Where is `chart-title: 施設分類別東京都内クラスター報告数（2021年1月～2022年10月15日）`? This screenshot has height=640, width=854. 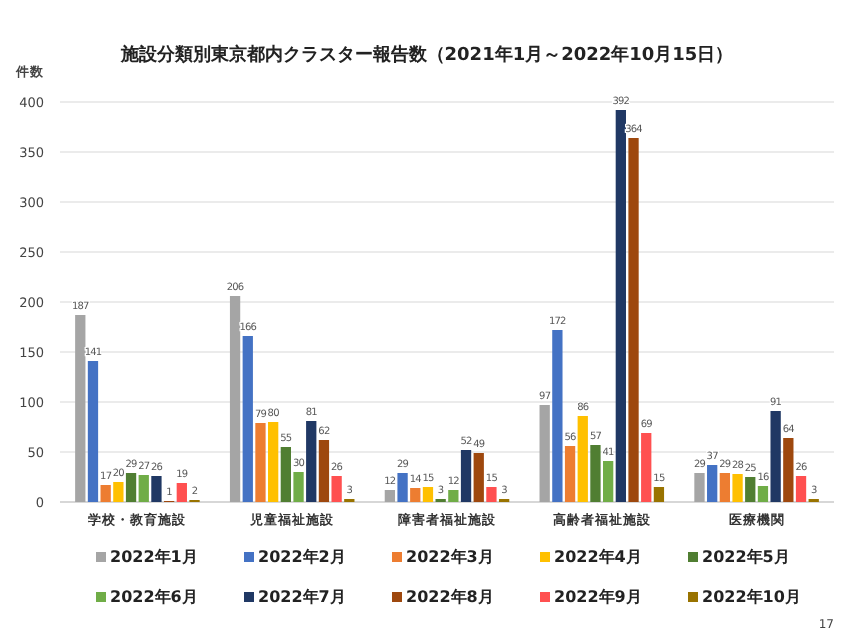
chart-title: 施設分類別東京都内クラスター報告数（2021年1月～2022年10月15日） is located at coordinates (426, 55).